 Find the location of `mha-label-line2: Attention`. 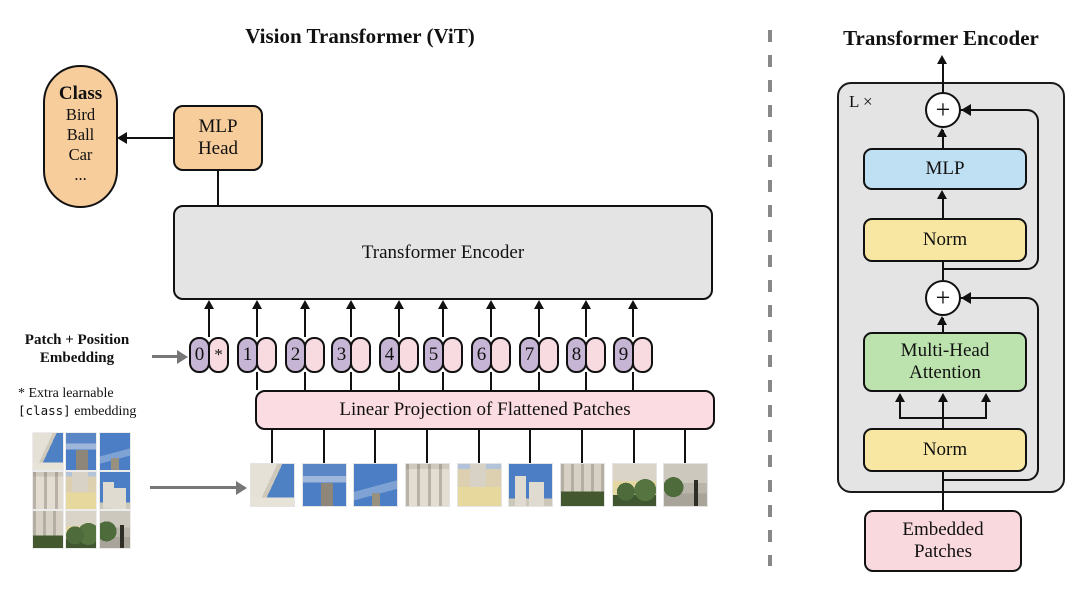

mha-label-line2: Attention is located at coordinates (945, 372).